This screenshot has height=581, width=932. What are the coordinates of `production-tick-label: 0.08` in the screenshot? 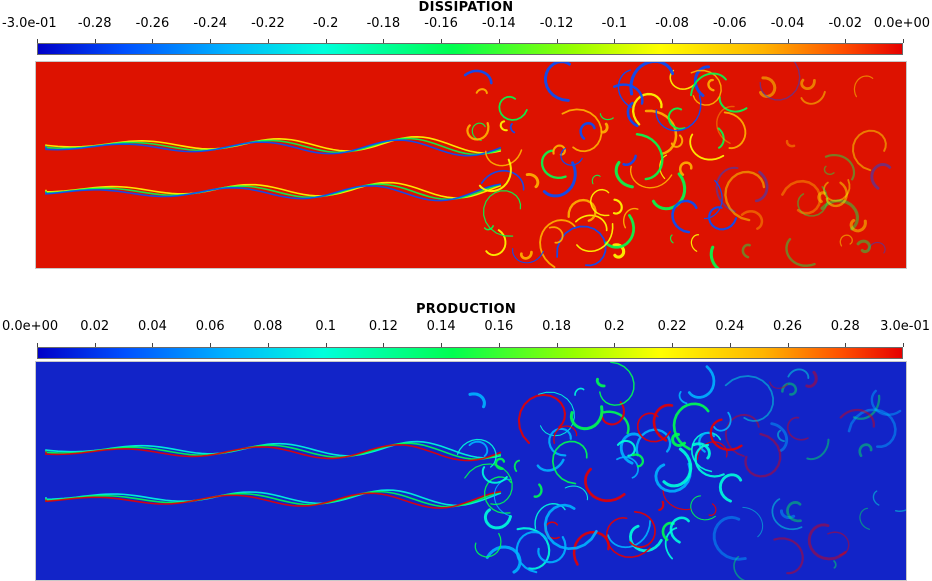 It's located at (268, 326).